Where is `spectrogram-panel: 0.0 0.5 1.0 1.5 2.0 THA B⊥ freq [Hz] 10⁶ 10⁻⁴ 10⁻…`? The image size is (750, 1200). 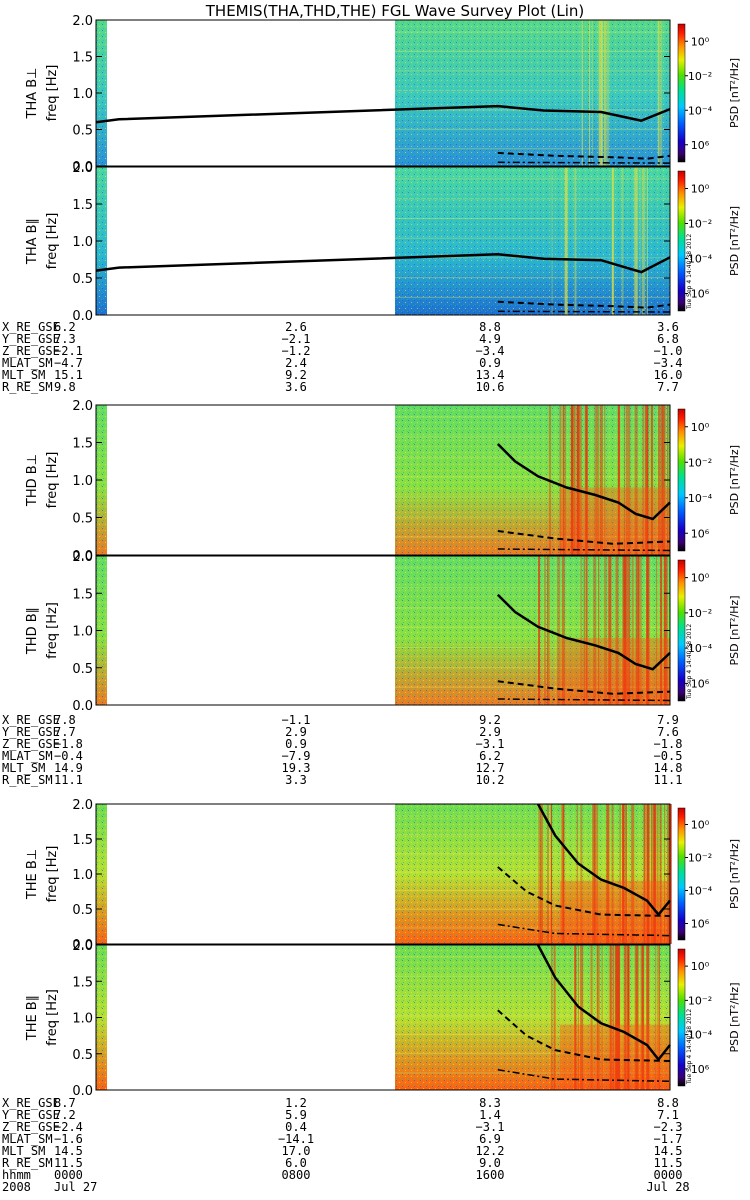
spectrogram-panel: 0.0 0.5 1.0 1.5 2.0 THA B⊥ freq [Hz] 10⁶ 10⁻⁴ 10⁻… is located at coordinates (383, 94).